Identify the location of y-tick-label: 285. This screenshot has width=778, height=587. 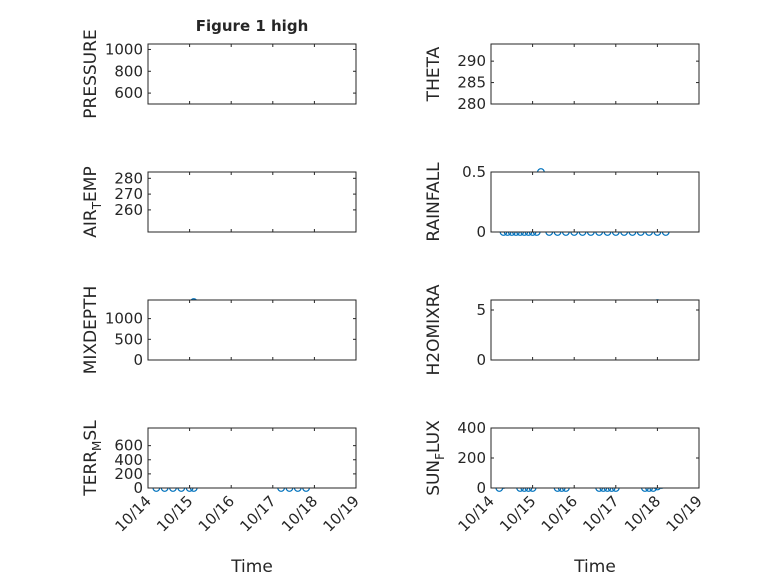
(471, 83).